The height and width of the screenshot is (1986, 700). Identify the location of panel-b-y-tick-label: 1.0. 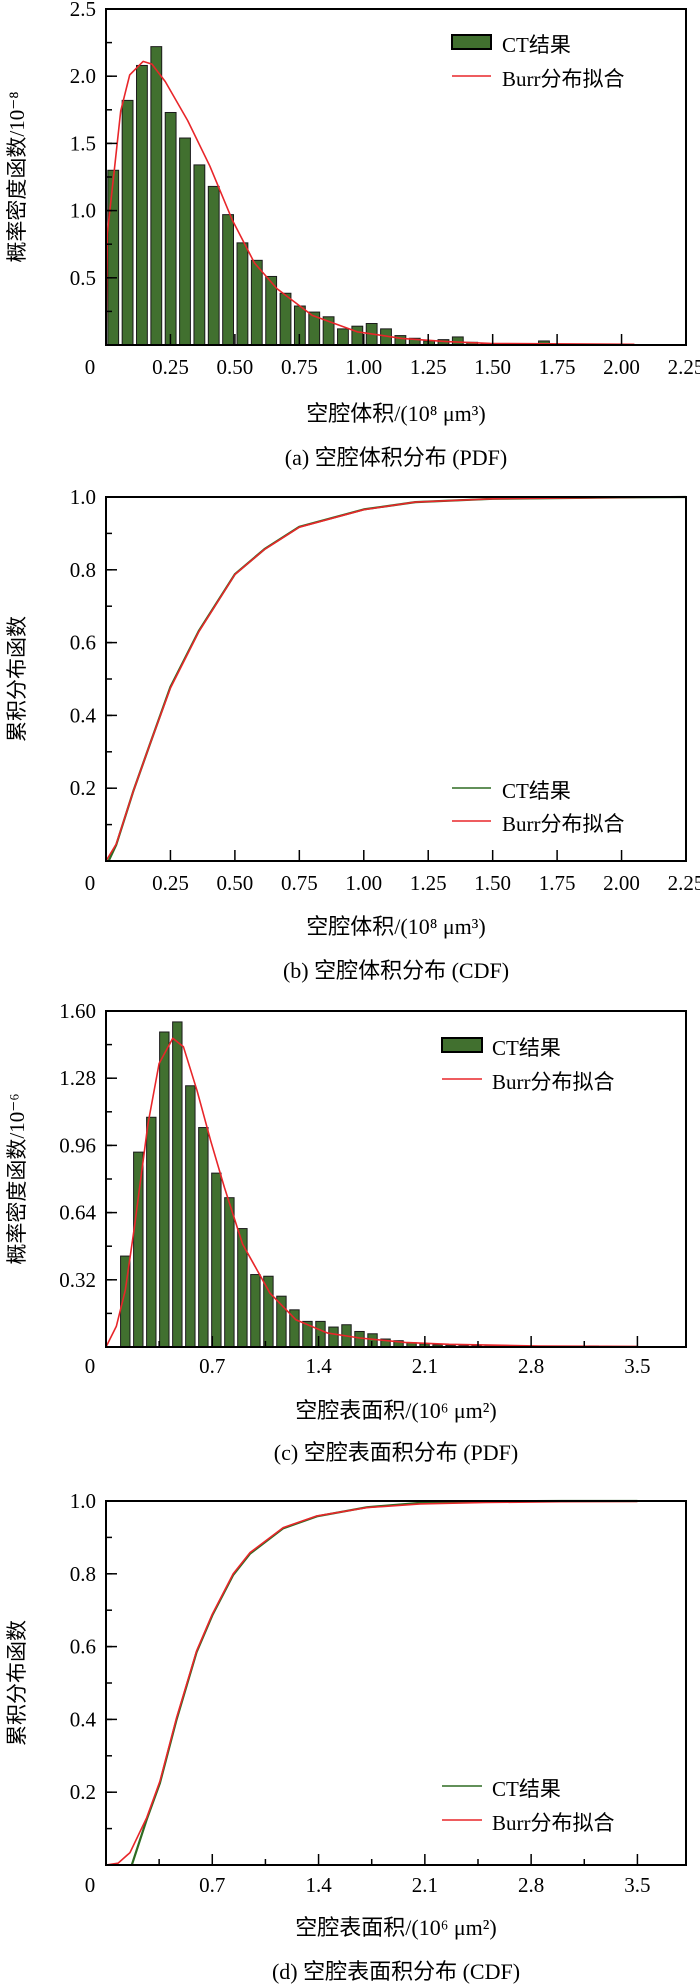
(83, 497).